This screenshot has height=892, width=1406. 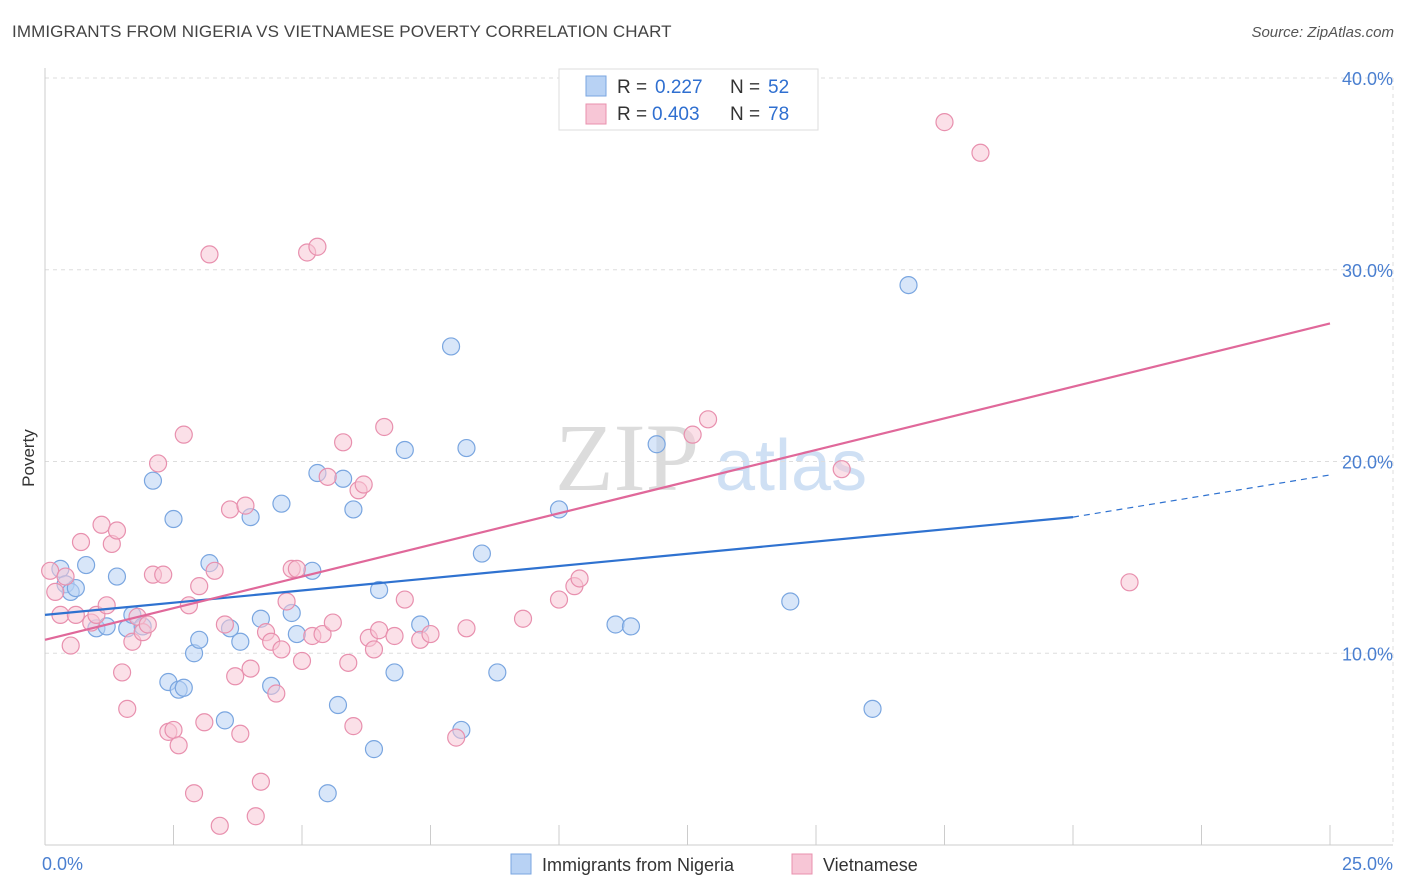 What do you see at coordinates (1201, 496) in the screenshot?
I see `trend-line-nigeria-extension` at bounding box center [1201, 496].